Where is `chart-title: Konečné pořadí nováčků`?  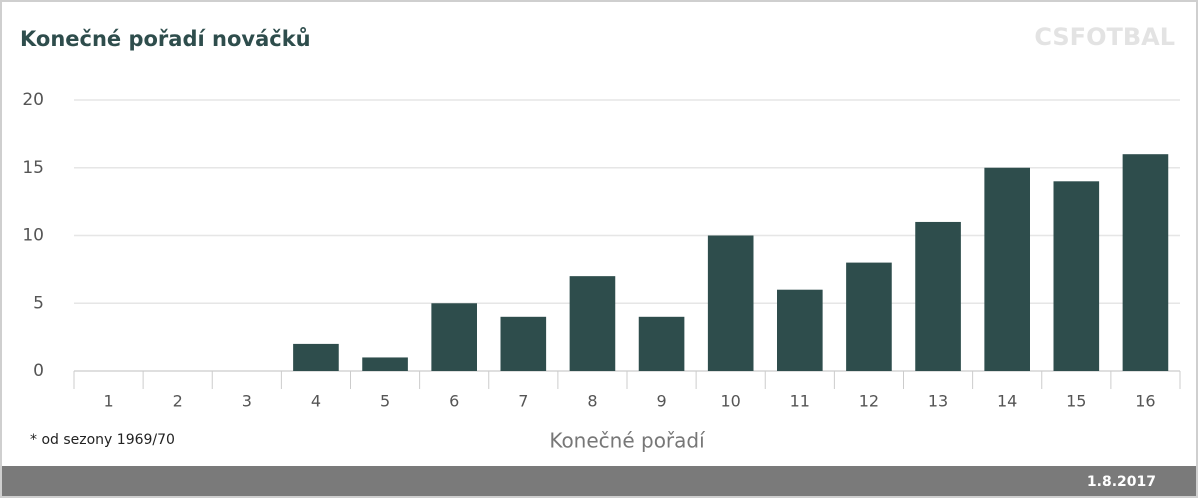 chart-title: Konečné pořadí nováčků is located at coordinates (165, 39).